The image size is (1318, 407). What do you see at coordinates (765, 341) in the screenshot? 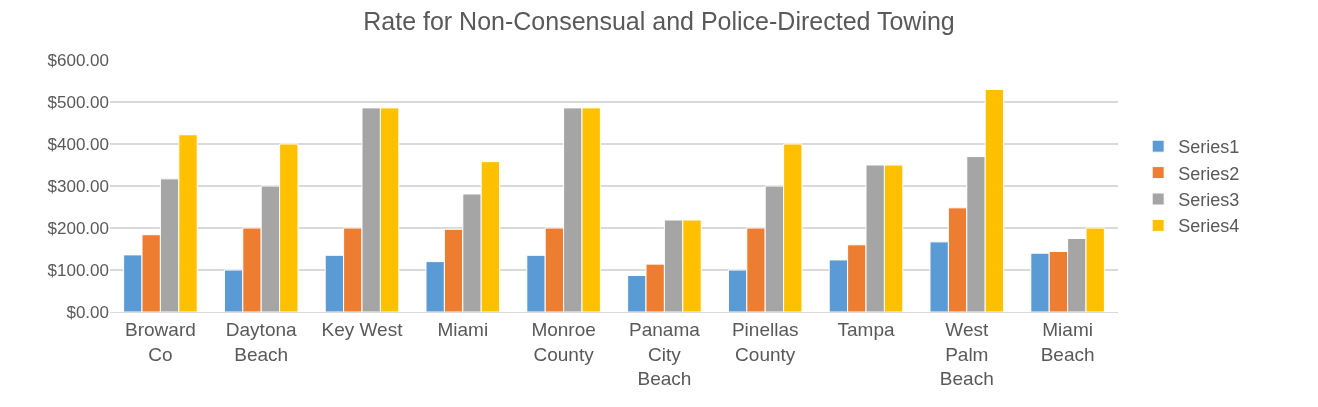
I see `x-tick-label: Pinellas County` at bounding box center [765, 341].